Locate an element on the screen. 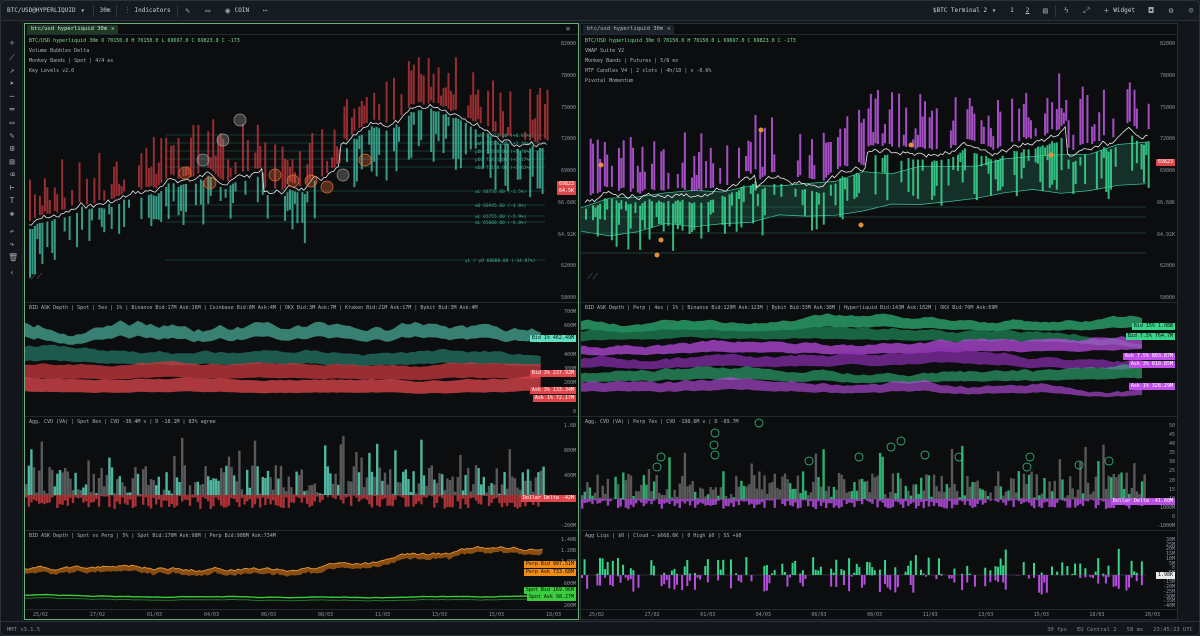  cvd-axis: 1.6B800M400M0-200M is located at coordinates (564, 474).